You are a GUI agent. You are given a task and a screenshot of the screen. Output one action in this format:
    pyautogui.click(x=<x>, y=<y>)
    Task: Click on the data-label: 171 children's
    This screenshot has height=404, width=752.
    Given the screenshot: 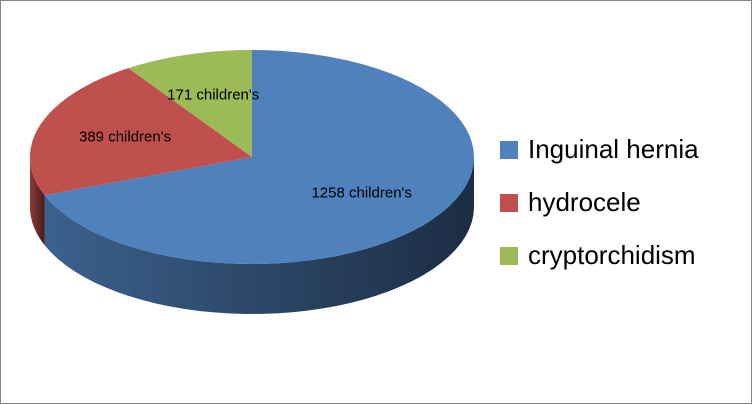 What is the action you would take?
    pyautogui.click(x=213, y=95)
    